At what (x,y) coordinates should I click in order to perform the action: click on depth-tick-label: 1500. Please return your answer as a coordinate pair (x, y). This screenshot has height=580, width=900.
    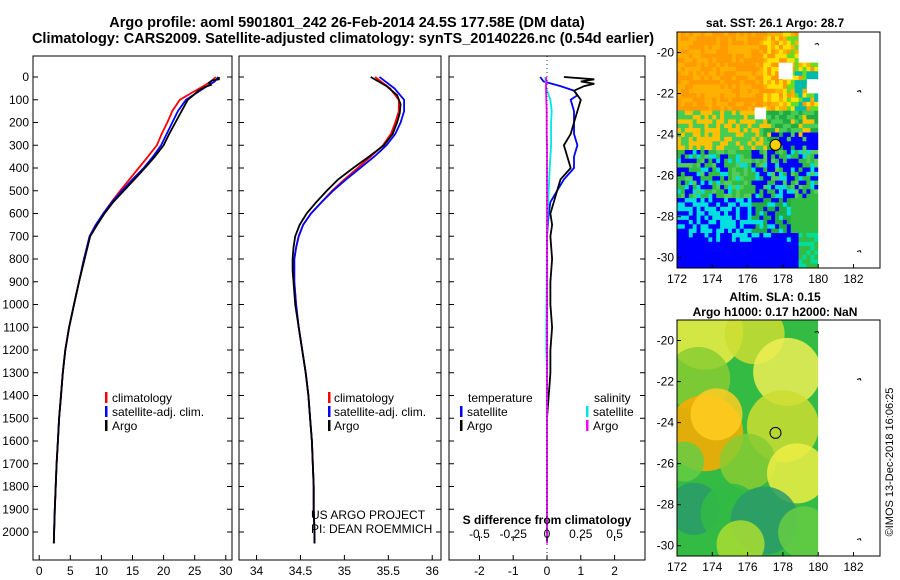
    Looking at the image, I should click on (15, 418).